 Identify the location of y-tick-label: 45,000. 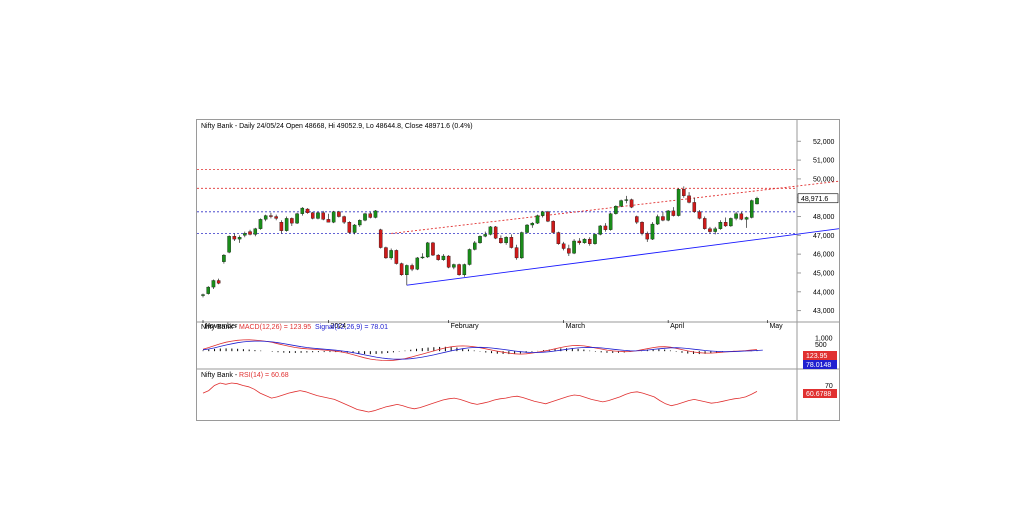
(824, 273).